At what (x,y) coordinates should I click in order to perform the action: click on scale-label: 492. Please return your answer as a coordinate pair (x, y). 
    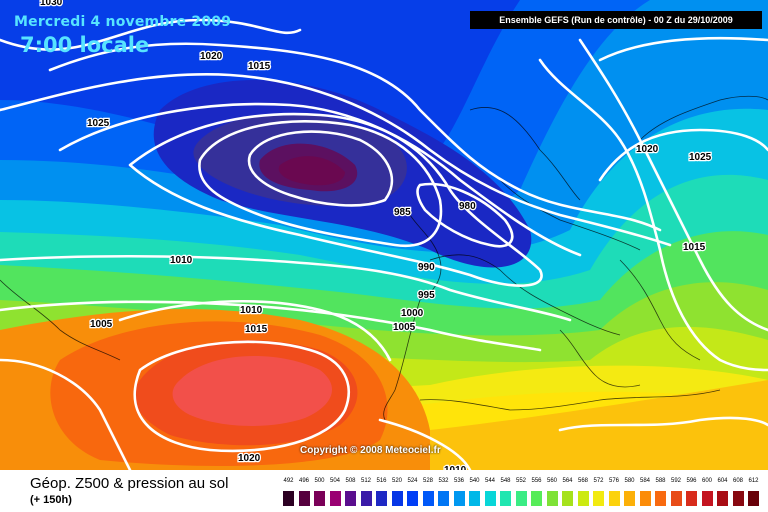
    Looking at the image, I should click on (288, 481).